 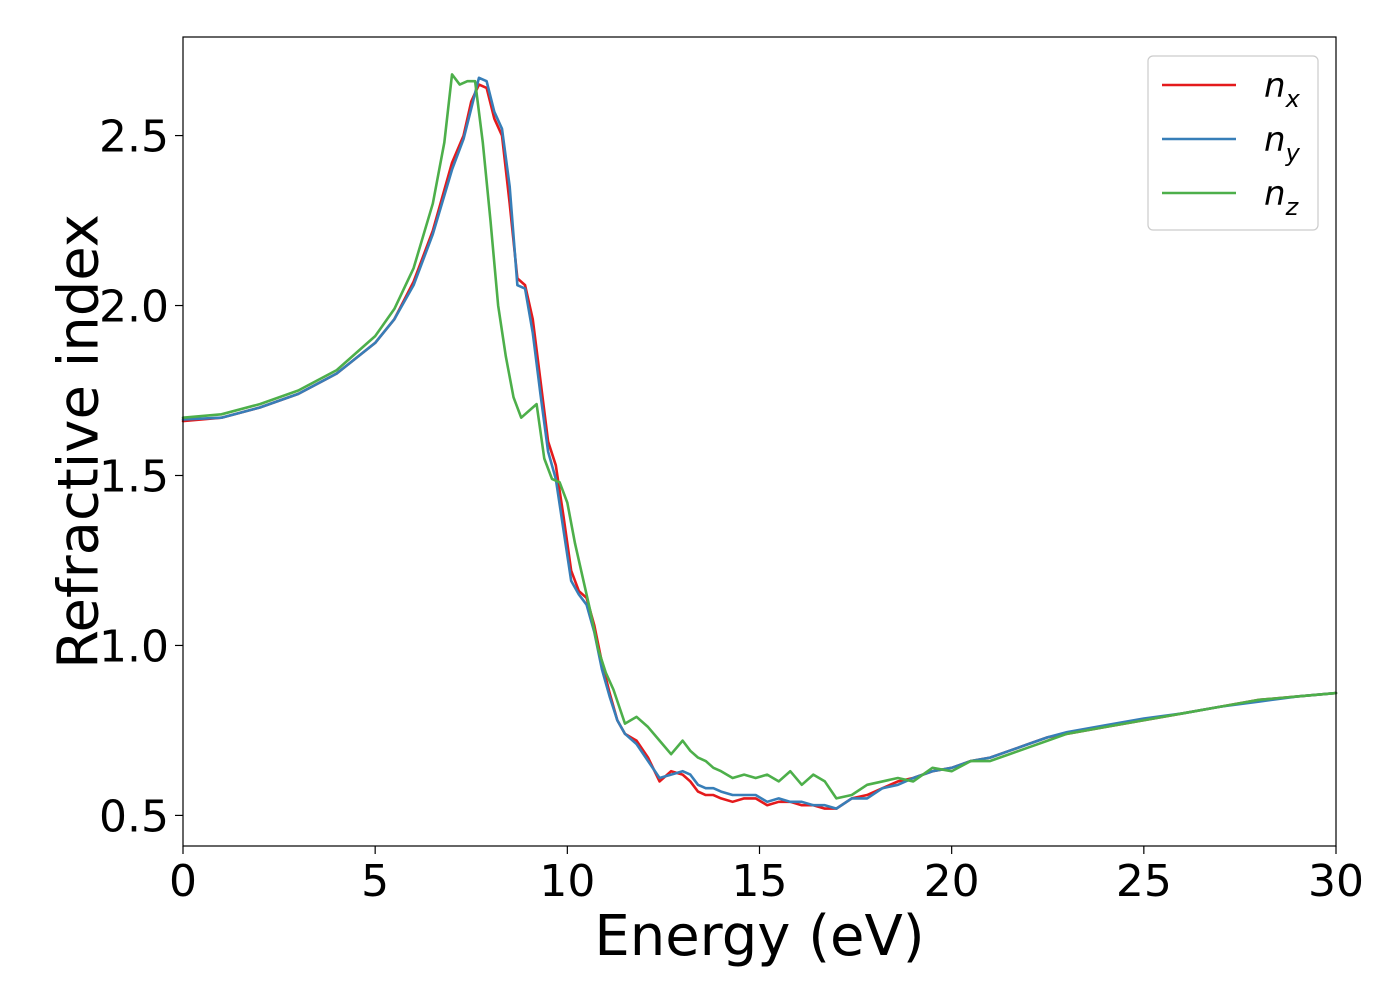 What do you see at coordinates (1292, 207) in the screenshot?
I see `legend-label-subscript: z` at bounding box center [1292, 207].